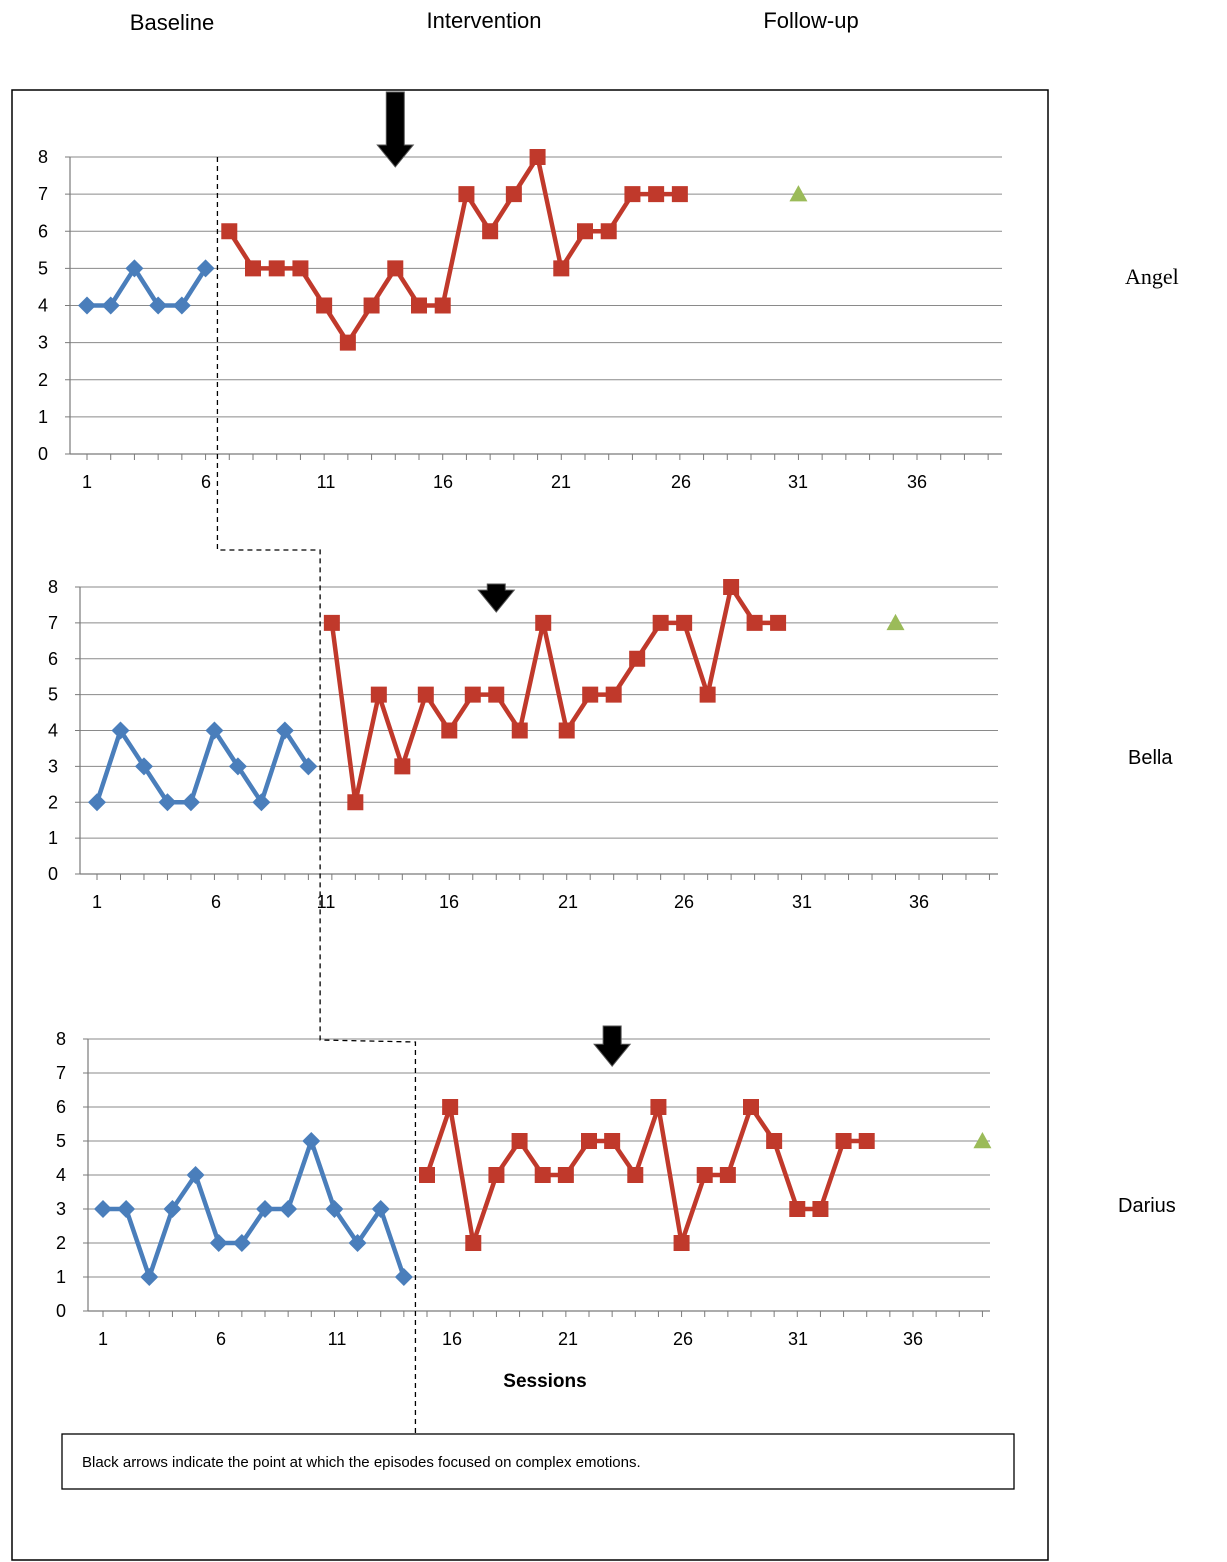  What do you see at coordinates (612, 1046) in the screenshot?
I see `complex-emotion-arrow` at bounding box center [612, 1046].